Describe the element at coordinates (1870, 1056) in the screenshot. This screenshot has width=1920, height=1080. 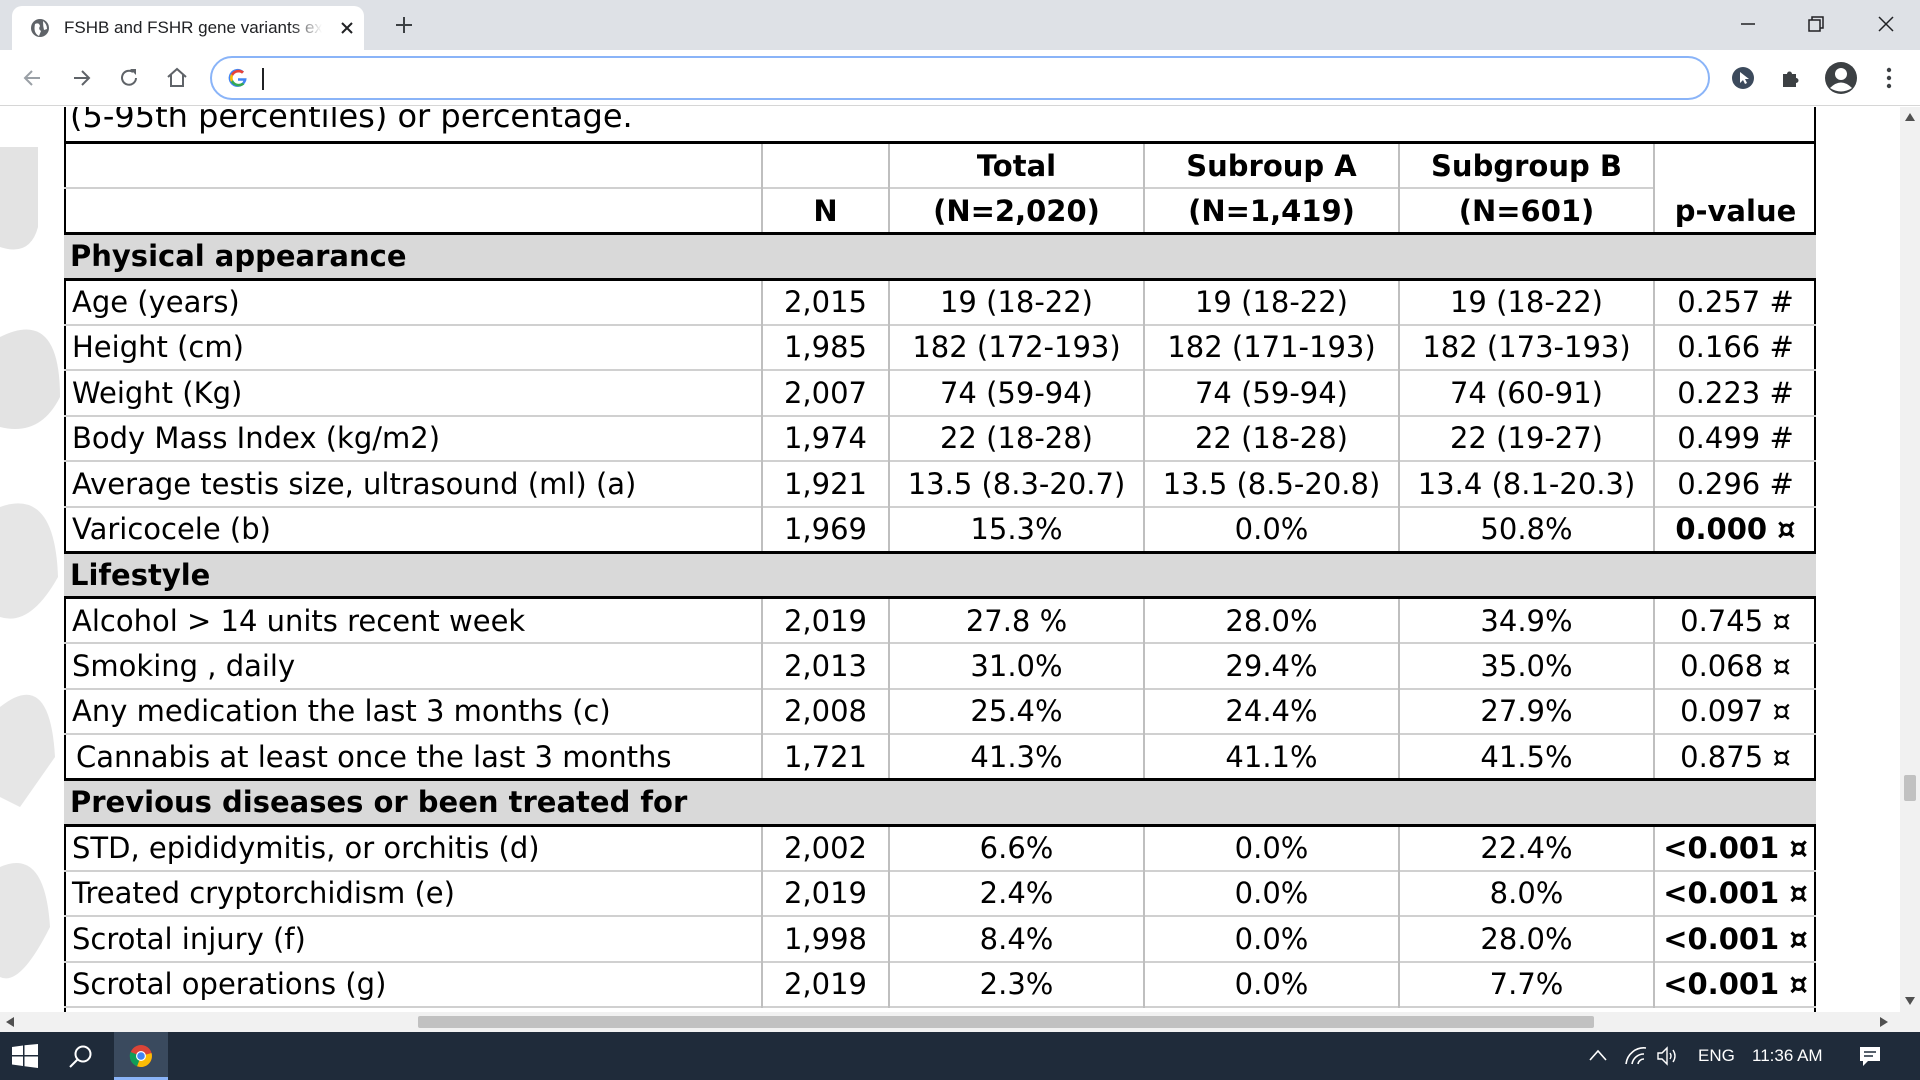
I see `notifications-icon` at that location.